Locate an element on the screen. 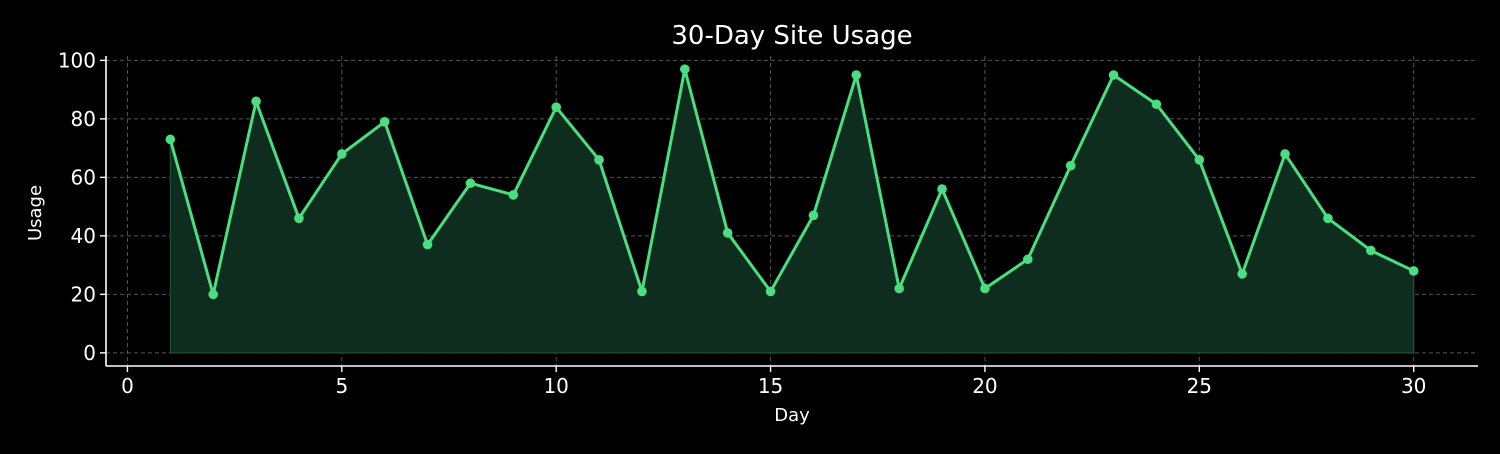 Image resolution: width=1500 pixels, height=454 pixels. x-tick-label: 20 is located at coordinates (984, 386).